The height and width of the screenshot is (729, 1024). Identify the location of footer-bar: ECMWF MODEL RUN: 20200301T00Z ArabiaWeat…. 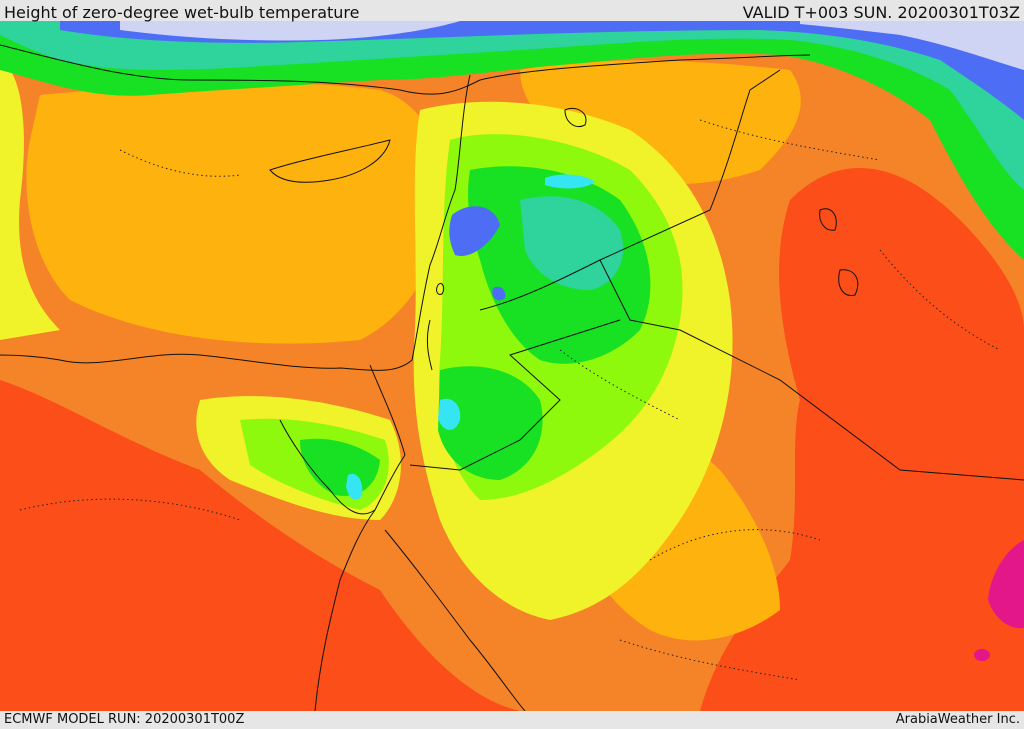
(512, 720).